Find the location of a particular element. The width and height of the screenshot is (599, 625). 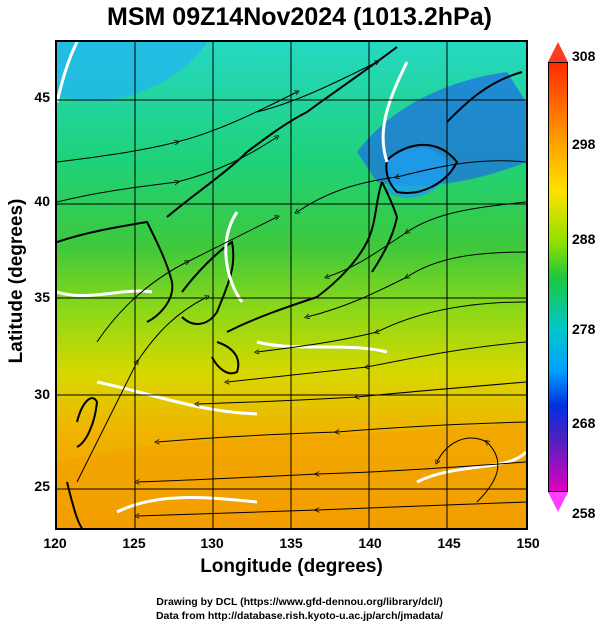

x-tick-120: 120 is located at coordinates (55, 543).